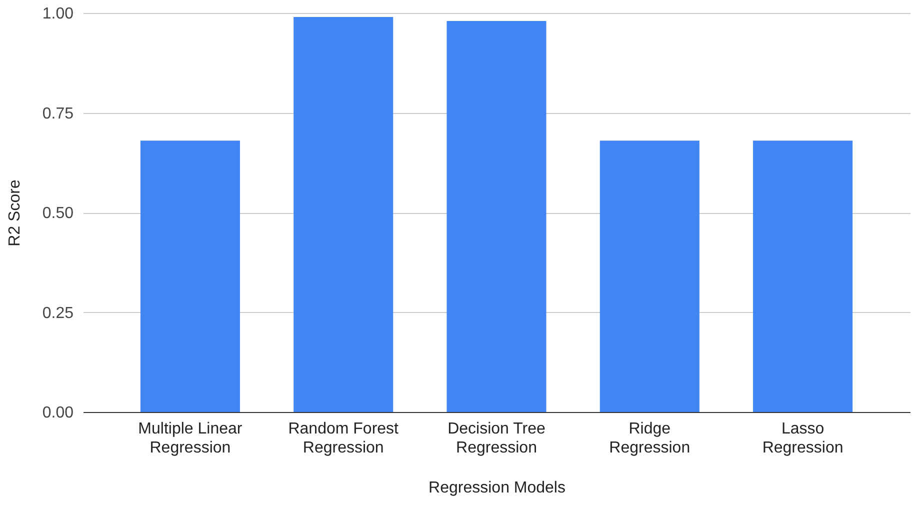  What do you see at coordinates (58, 213) in the screenshot?
I see `y-tick-label: 0.50` at bounding box center [58, 213].